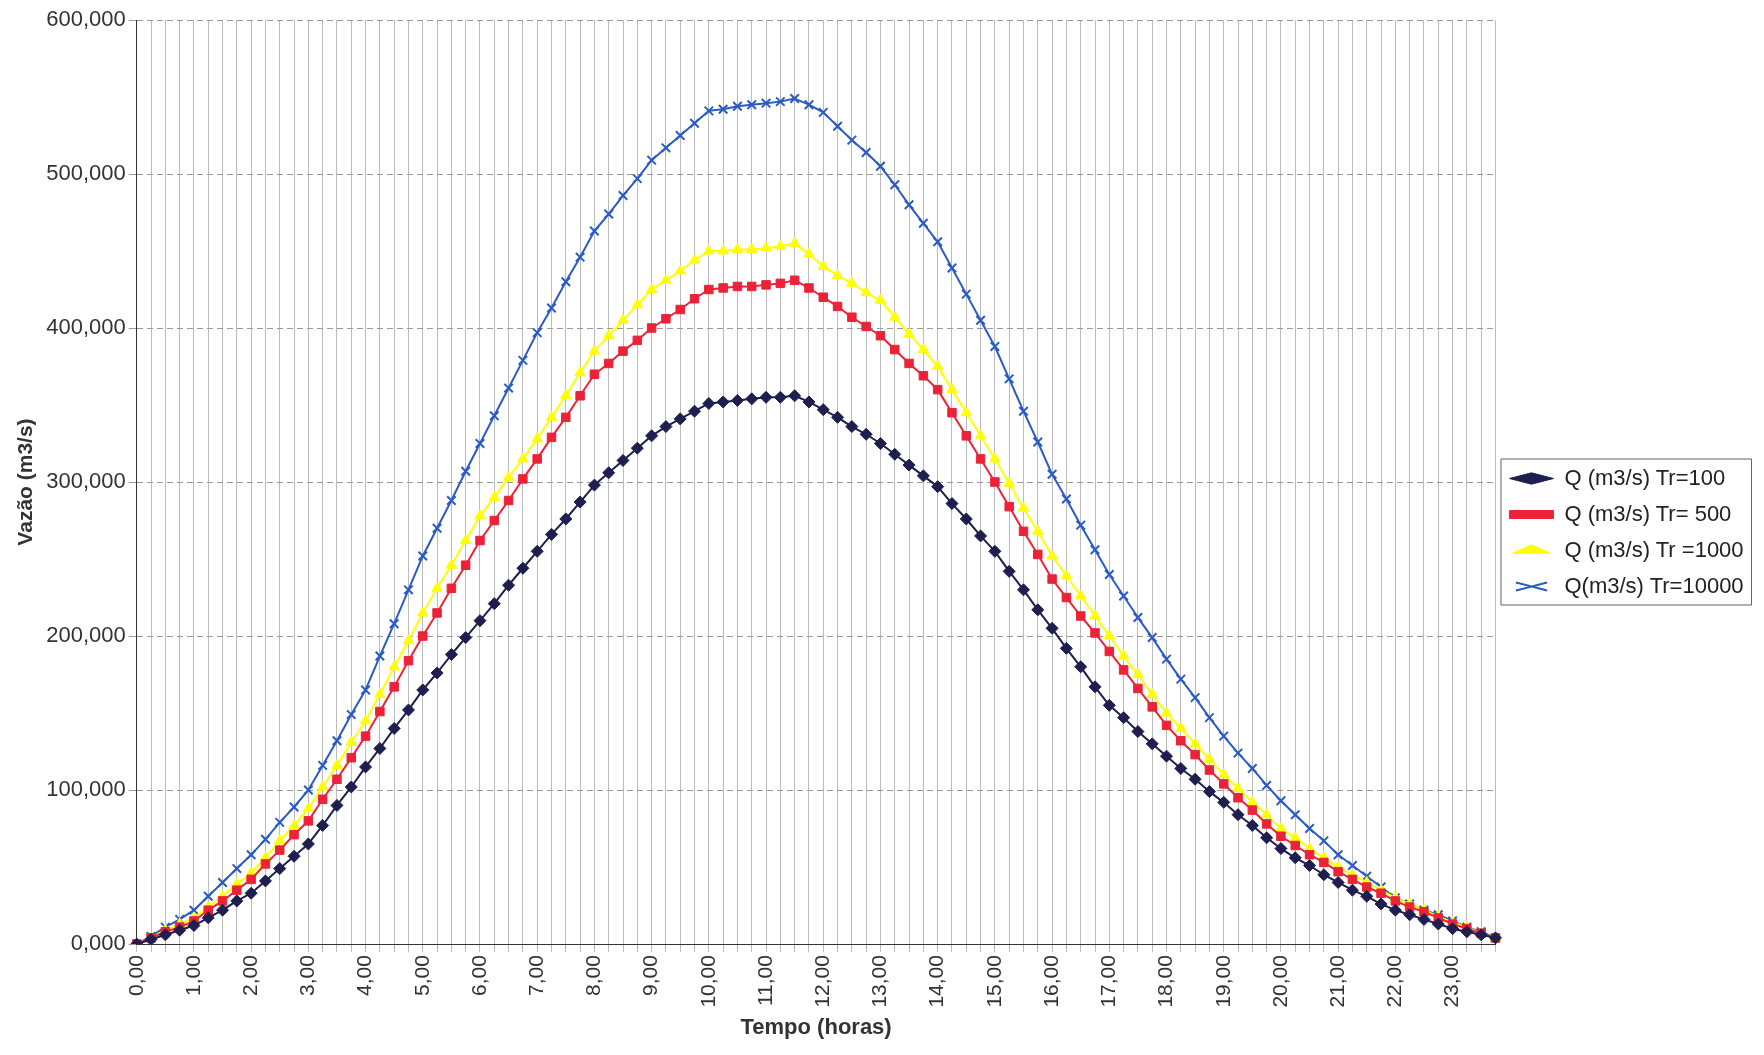 The height and width of the screenshot is (1055, 1764). I want to click on legend-label: Q (m3/s) Tr =1000, so click(1654, 549).